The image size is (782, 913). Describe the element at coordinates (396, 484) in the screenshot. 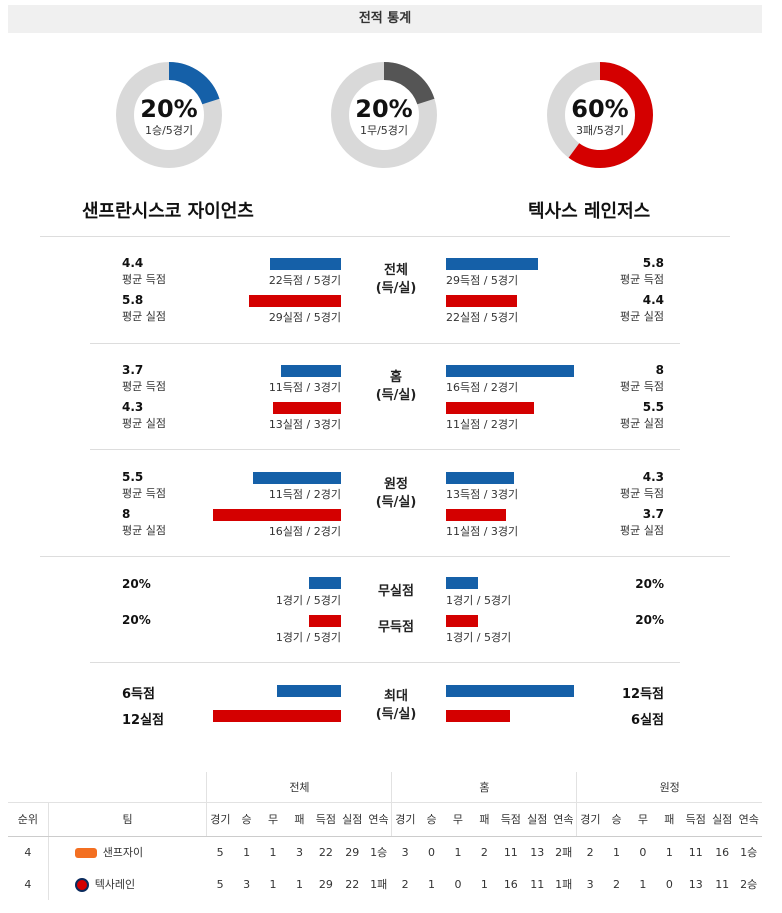

I see `section-label-1: 원정` at that location.